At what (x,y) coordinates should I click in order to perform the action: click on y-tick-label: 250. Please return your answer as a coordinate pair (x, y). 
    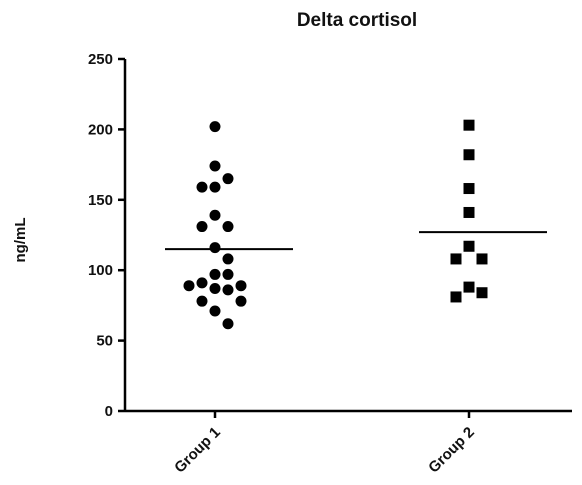
    Looking at the image, I should click on (100, 59).